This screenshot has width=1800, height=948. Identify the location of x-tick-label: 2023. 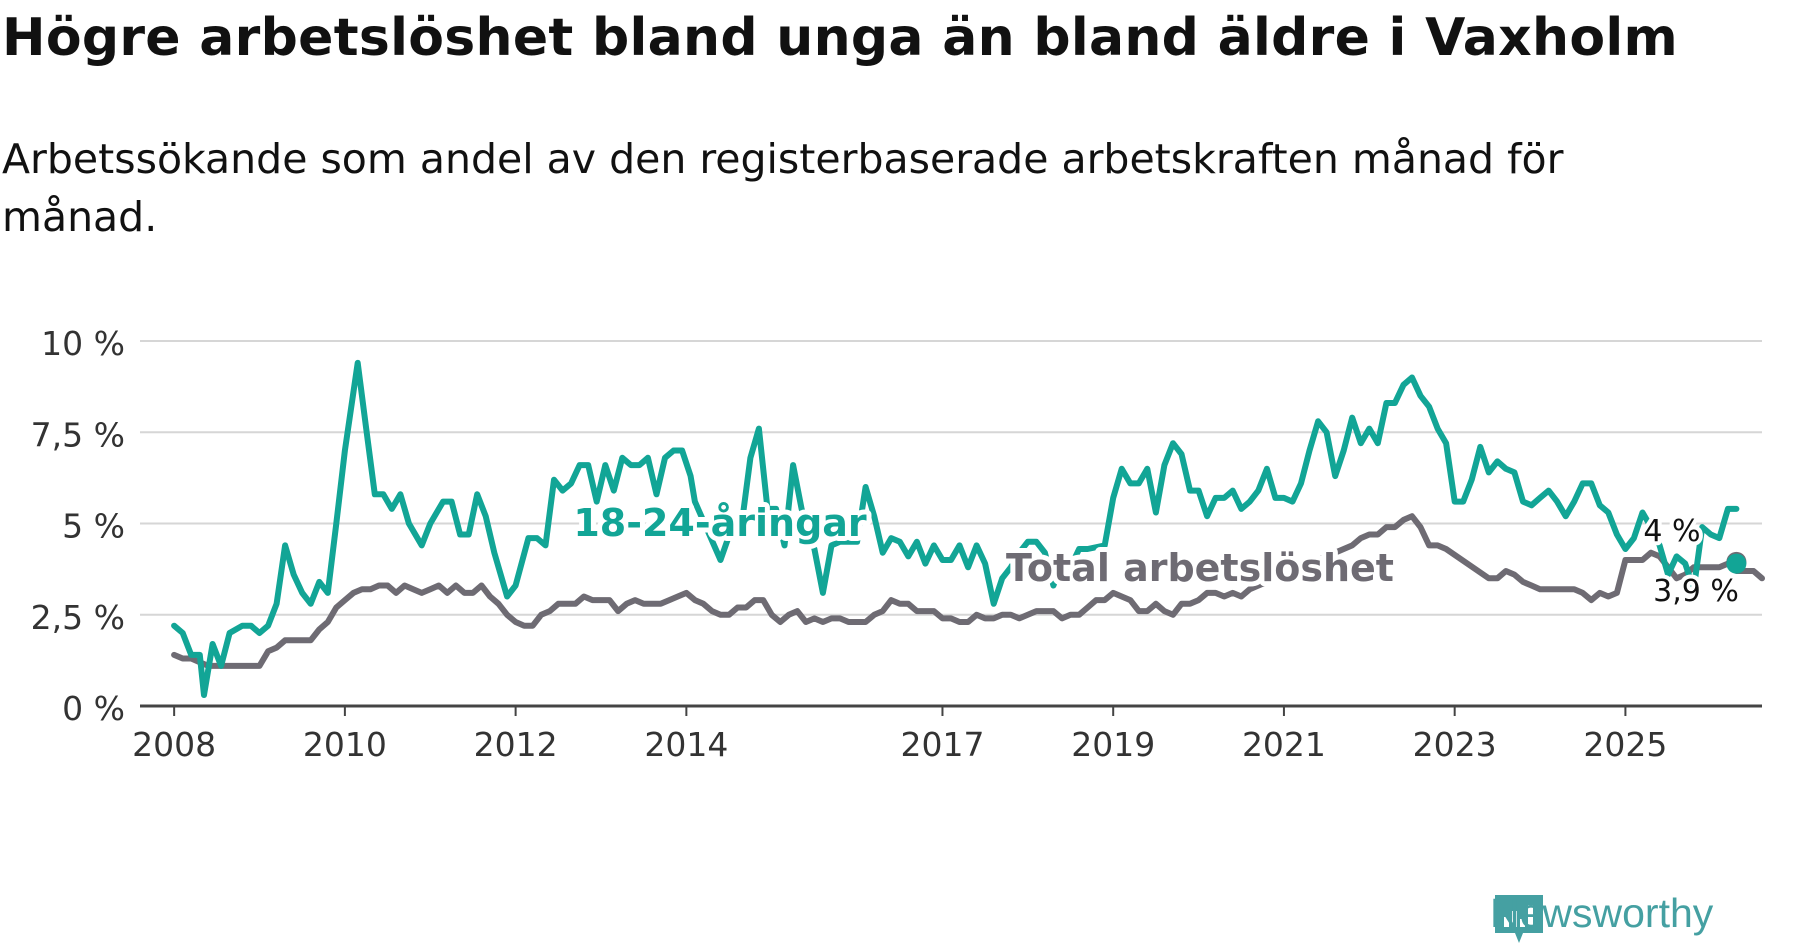
(1455, 744).